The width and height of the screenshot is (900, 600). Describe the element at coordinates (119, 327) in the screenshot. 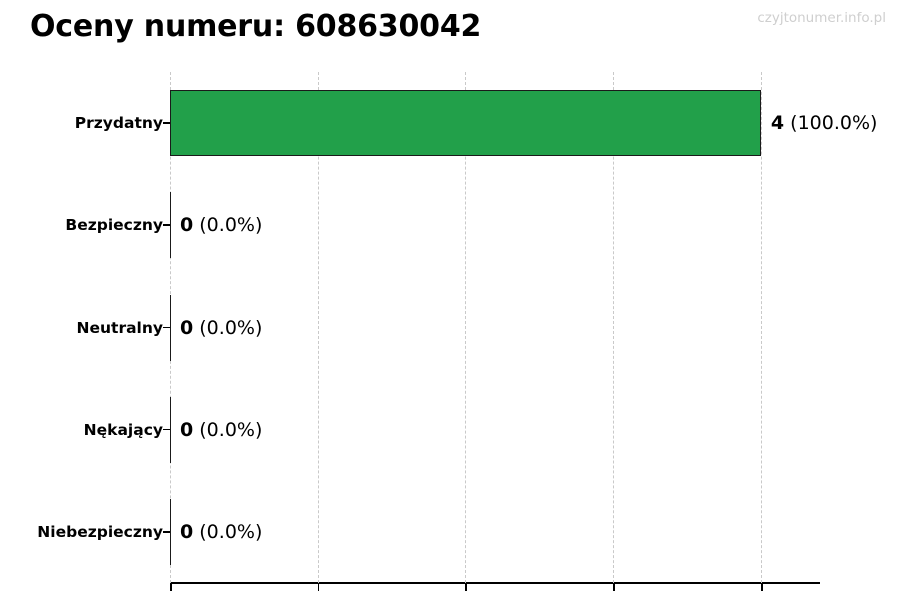

I see `category-label-3: Neutralny` at that location.